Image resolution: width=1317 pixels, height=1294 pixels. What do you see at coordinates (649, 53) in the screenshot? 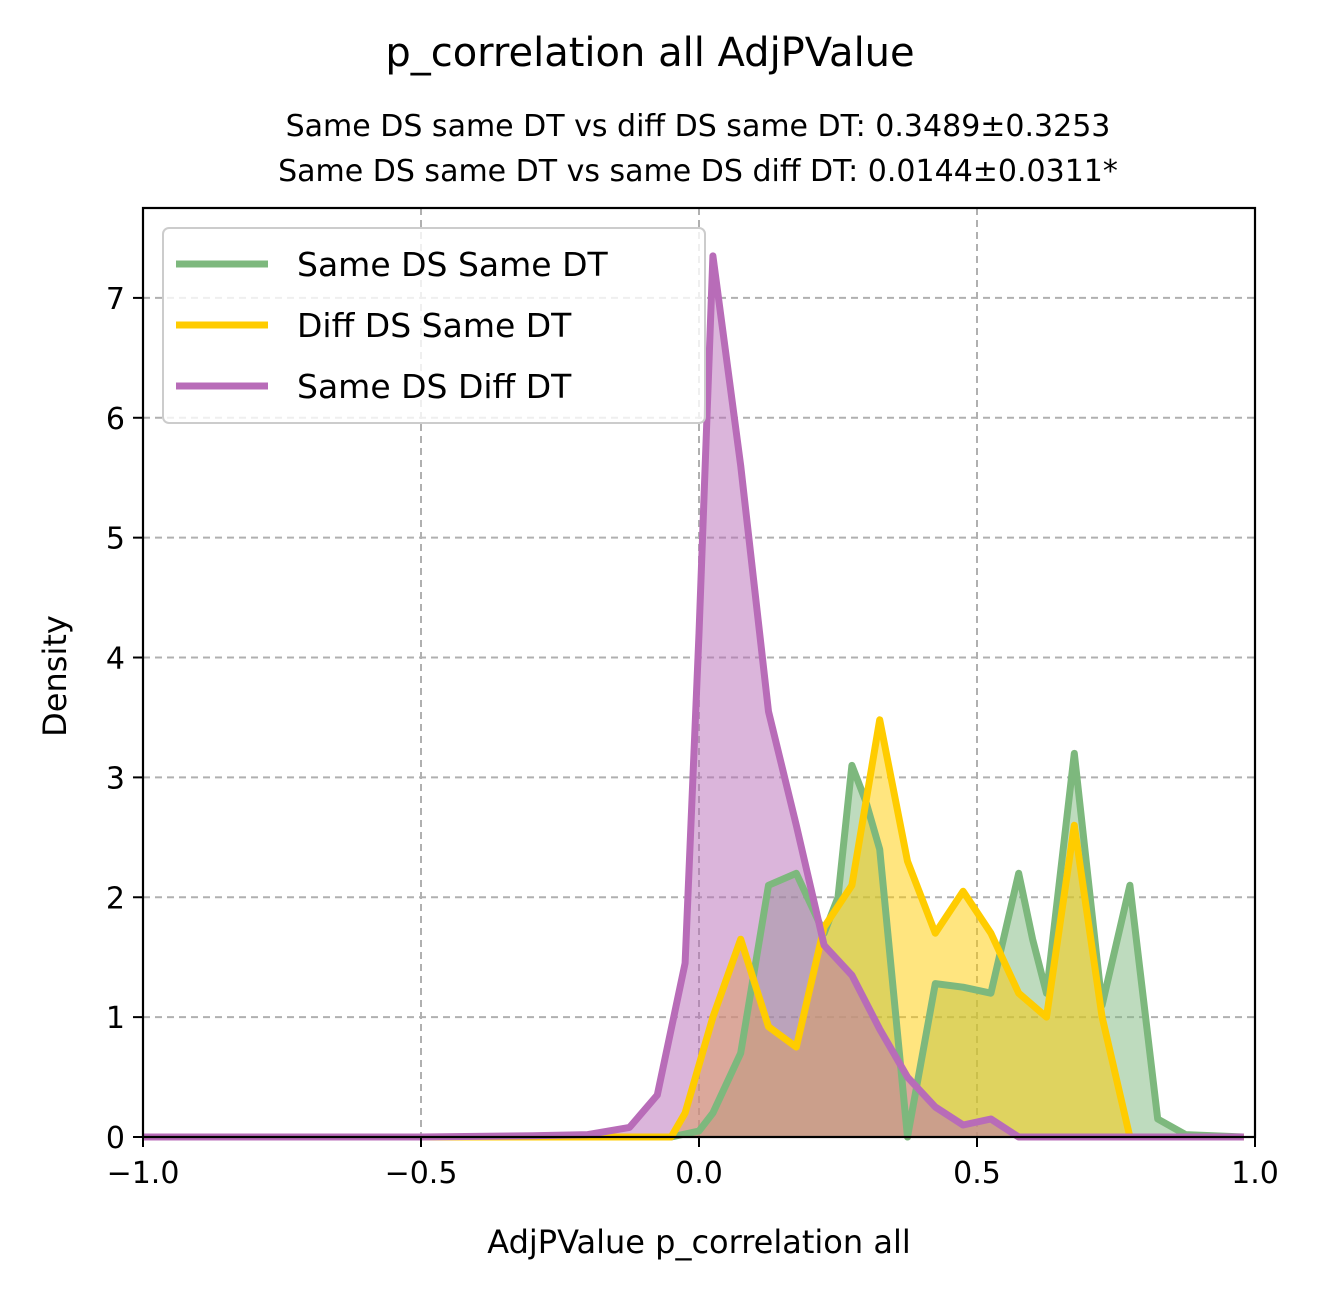
I see `chart-title: p_correlation all AdjPValue` at bounding box center [649, 53].